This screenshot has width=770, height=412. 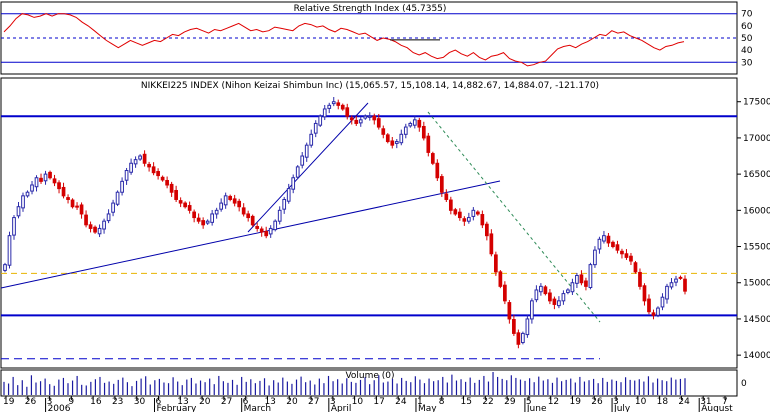 What do you see at coordinates (378, 402) in the screenshot?
I see `x-day-label: 17` at bounding box center [378, 402].